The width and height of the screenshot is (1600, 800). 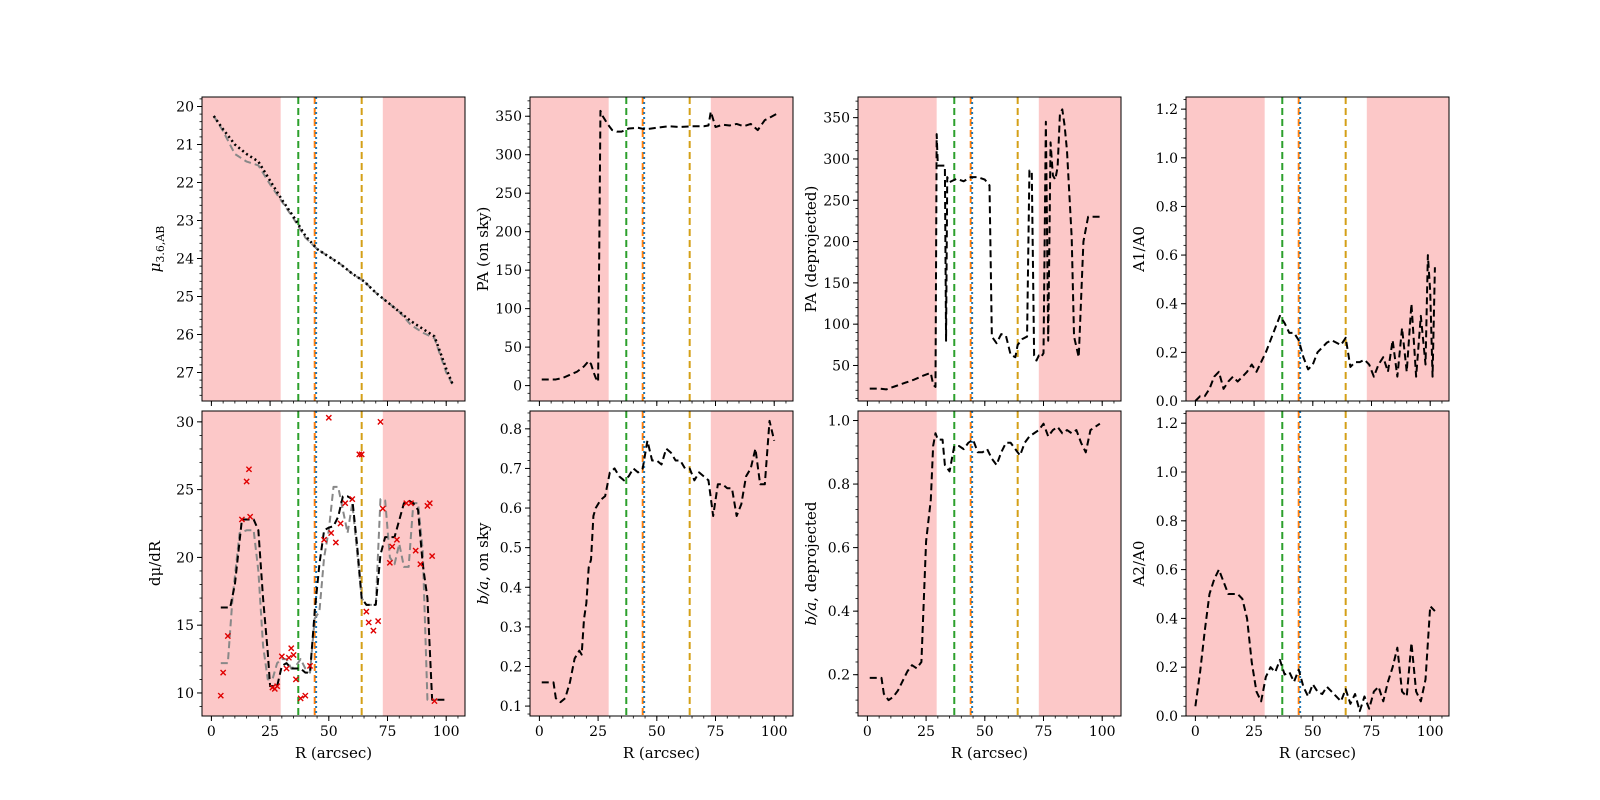 I want to click on y-label-rest: , deprojected, so click(x=811, y=551).